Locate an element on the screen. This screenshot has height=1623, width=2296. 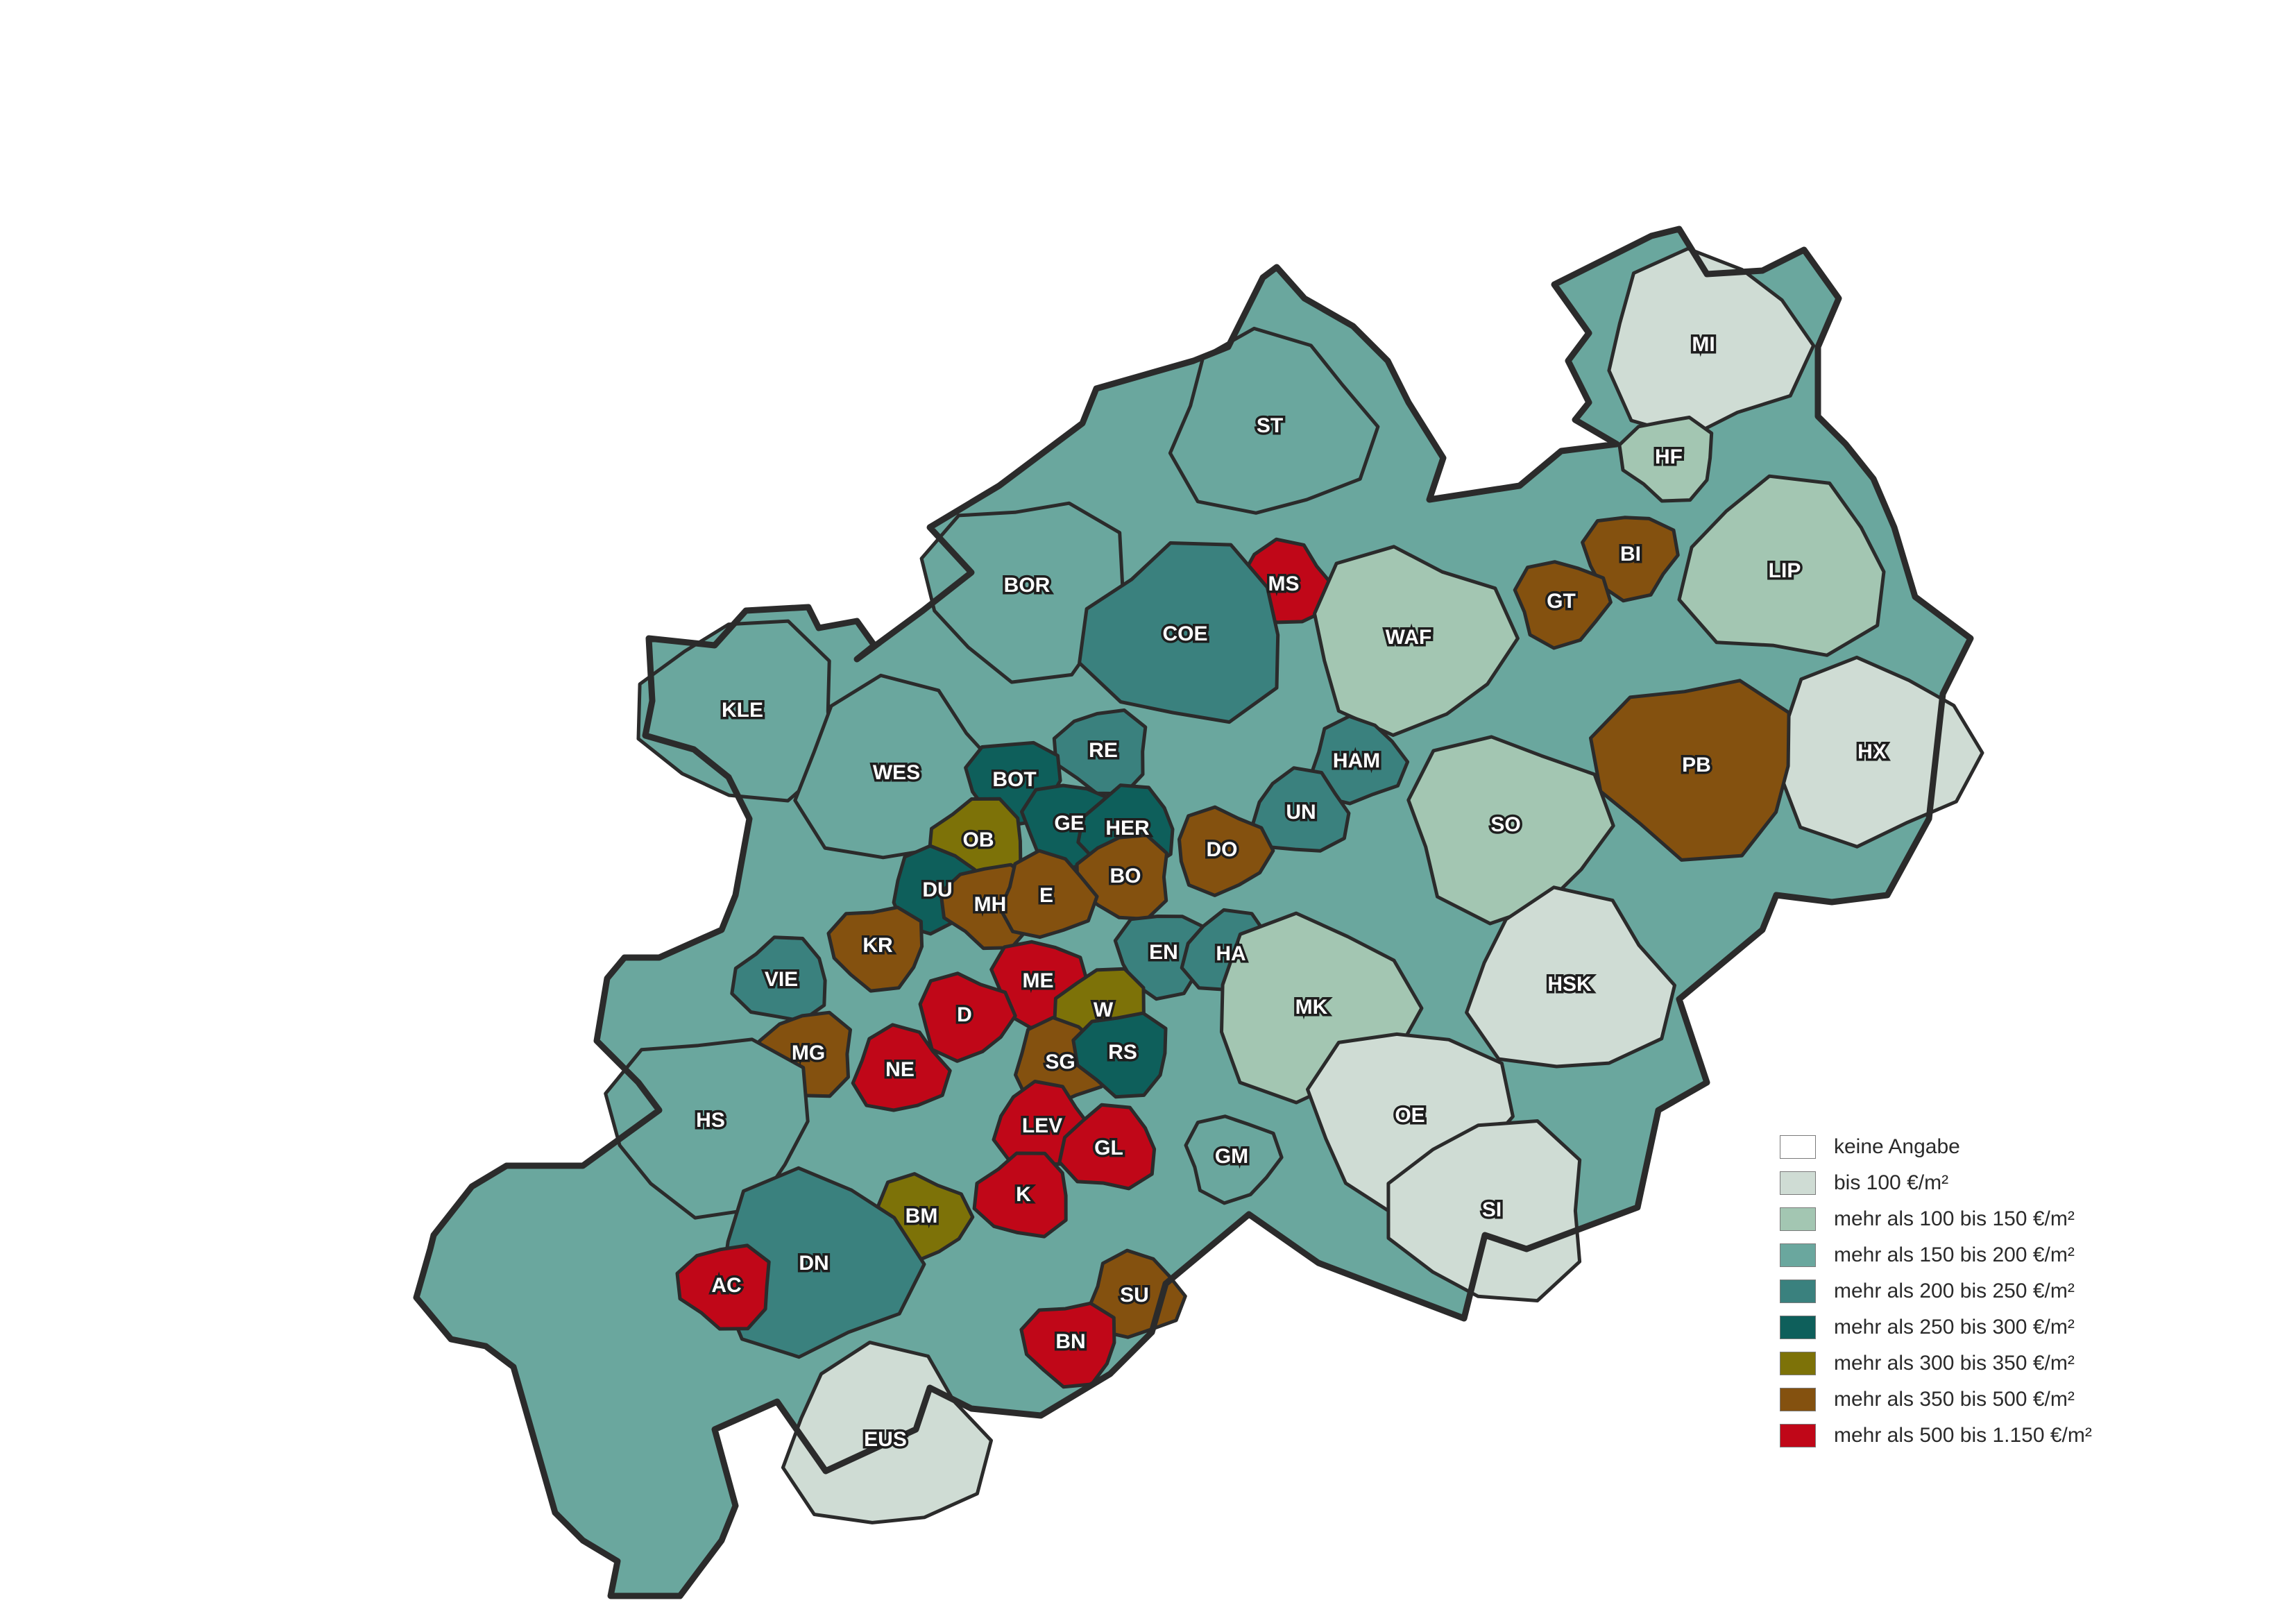
district-region-bor is located at coordinates (1022, 592).